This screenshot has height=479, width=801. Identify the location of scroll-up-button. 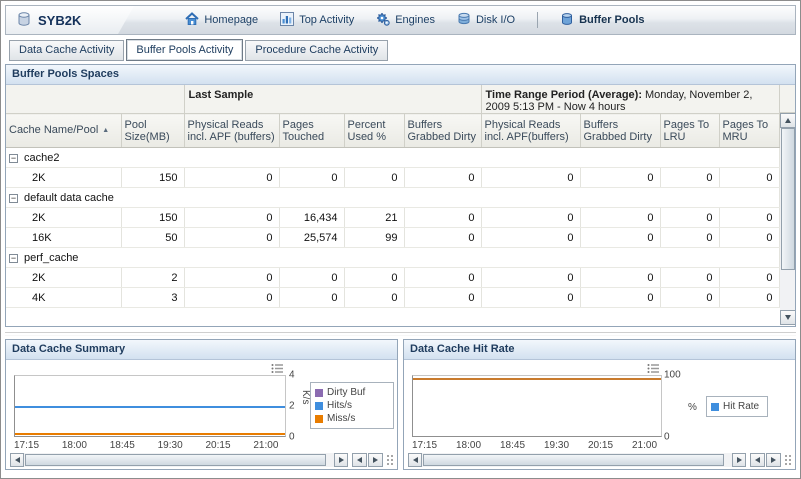
(787, 120).